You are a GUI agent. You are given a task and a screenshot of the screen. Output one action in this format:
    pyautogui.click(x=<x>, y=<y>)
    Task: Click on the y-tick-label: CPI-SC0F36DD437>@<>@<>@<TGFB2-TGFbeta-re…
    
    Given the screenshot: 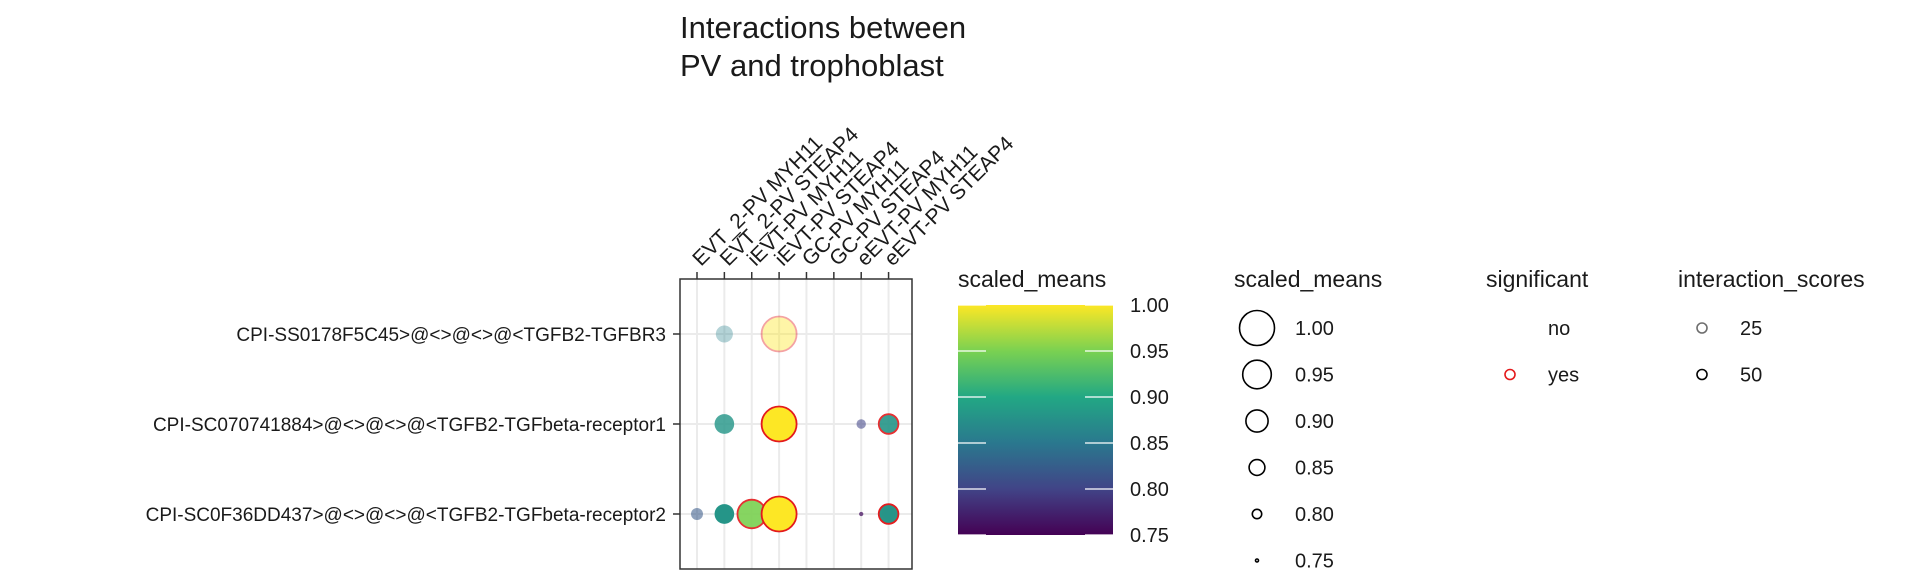 What is the action you would take?
    pyautogui.click(x=406, y=515)
    